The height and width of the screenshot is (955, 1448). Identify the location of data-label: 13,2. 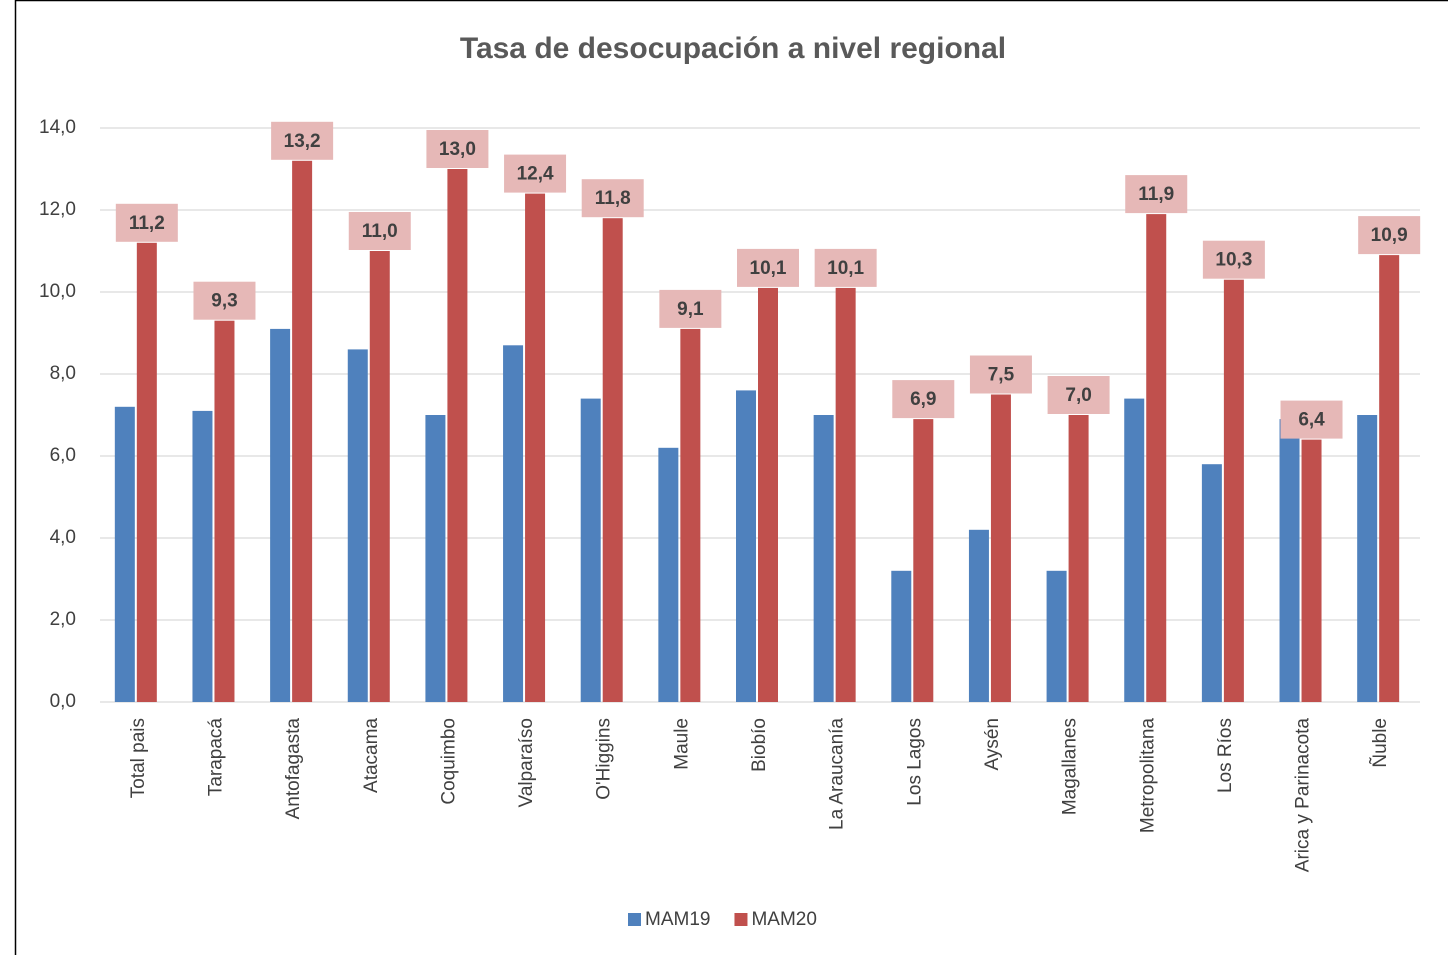
(302, 141).